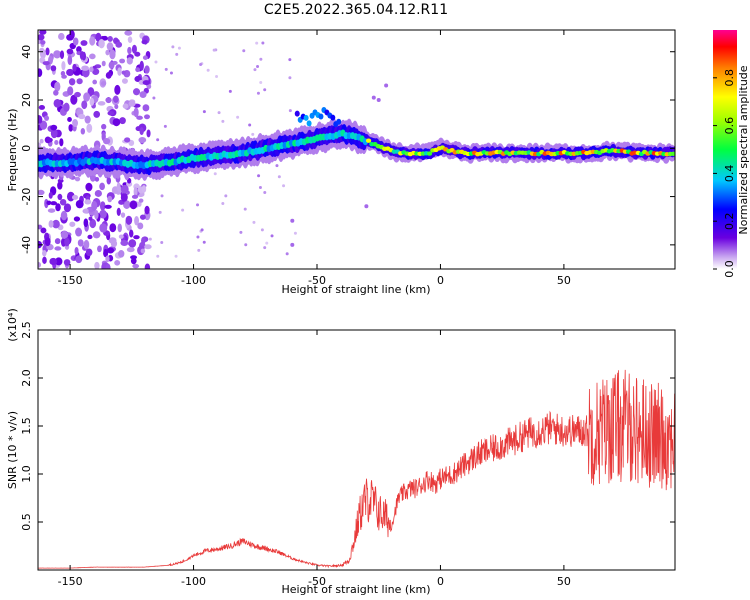 The height and width of the screenshot is (600, 750). I want to click on colorbar-tick-label: 0.6, so click(729, 126).